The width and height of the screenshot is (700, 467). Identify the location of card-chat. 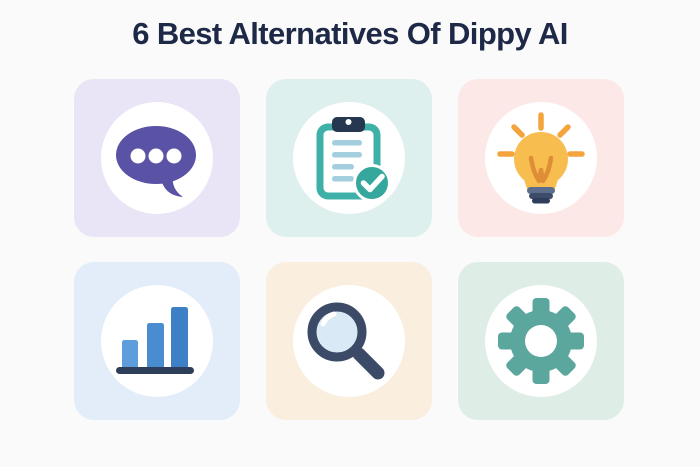
(157, 158).